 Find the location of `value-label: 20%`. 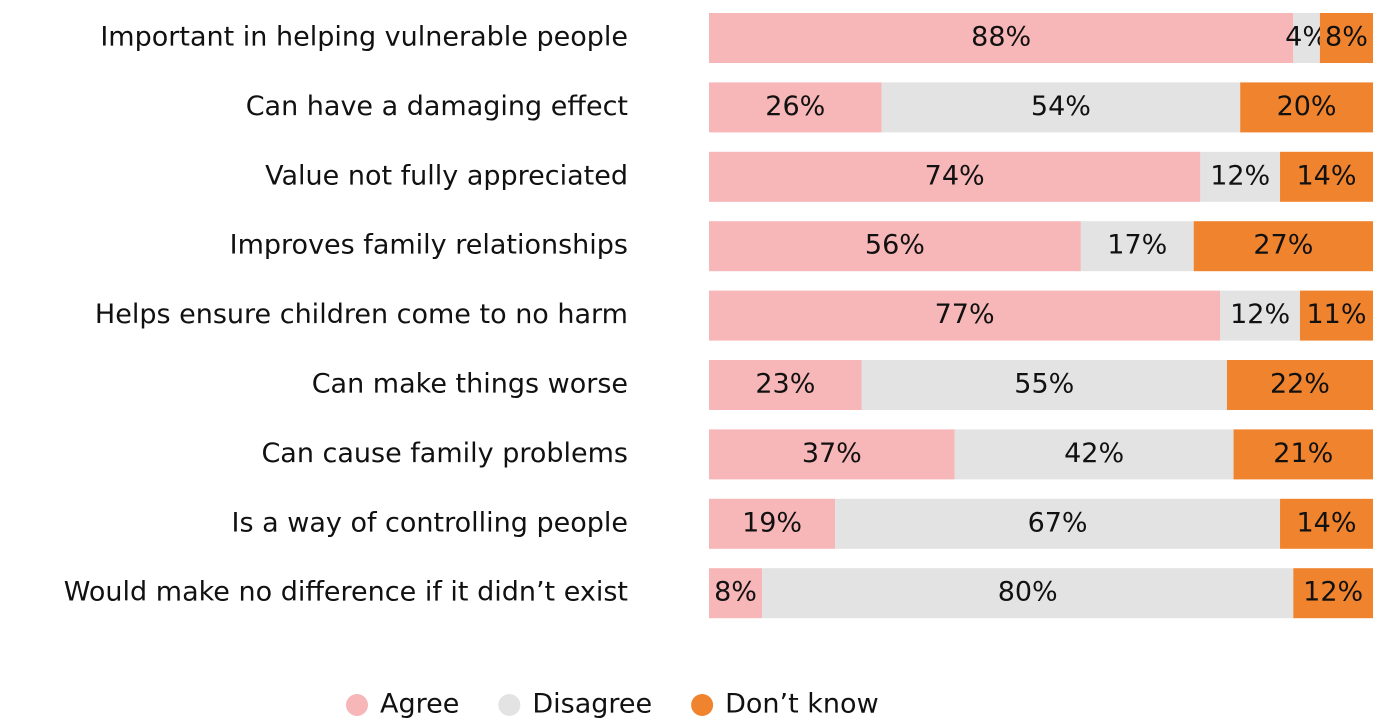

value-label: 20% is located at coordinates (1307, 106).